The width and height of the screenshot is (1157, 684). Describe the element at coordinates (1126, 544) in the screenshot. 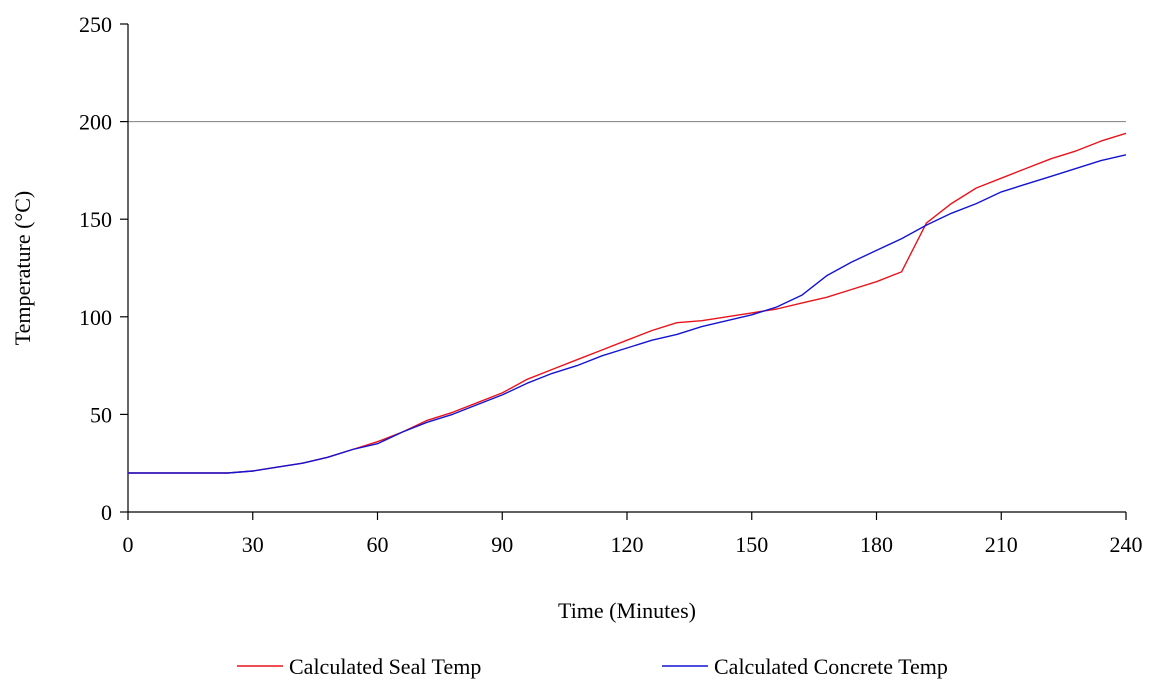

I see `x-tick-label: 240` at that location.